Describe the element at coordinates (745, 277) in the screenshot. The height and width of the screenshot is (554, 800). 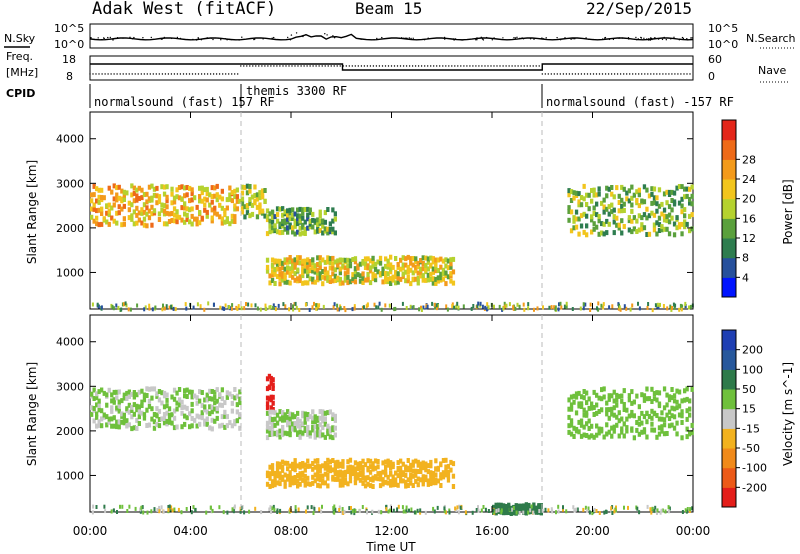
I see `colorbar-tick-label: 4` at that location.